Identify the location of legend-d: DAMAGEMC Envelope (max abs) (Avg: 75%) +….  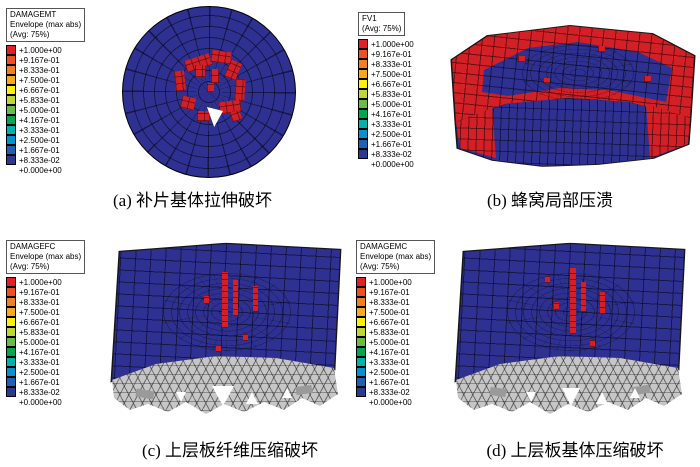
(396, 323).